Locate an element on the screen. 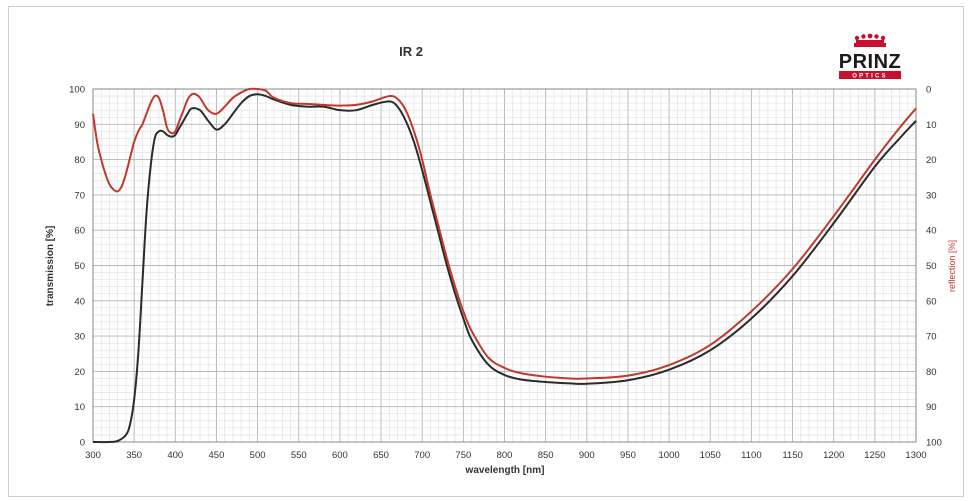  x-tick-label: 1000 is located at coordinates (669, 455).